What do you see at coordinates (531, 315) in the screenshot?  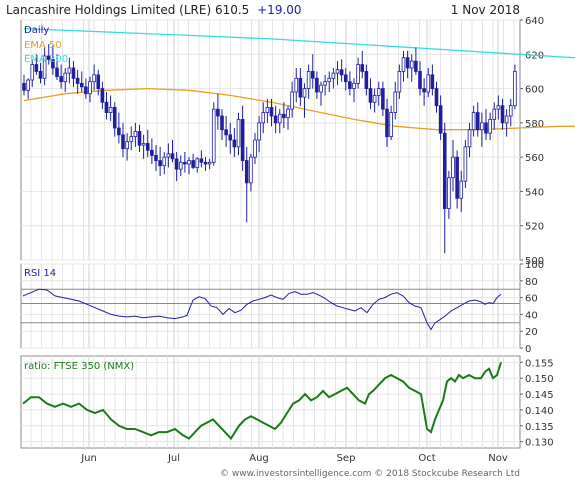 I see `rsi-tick-label: 40` at bounding box center [531, 315].